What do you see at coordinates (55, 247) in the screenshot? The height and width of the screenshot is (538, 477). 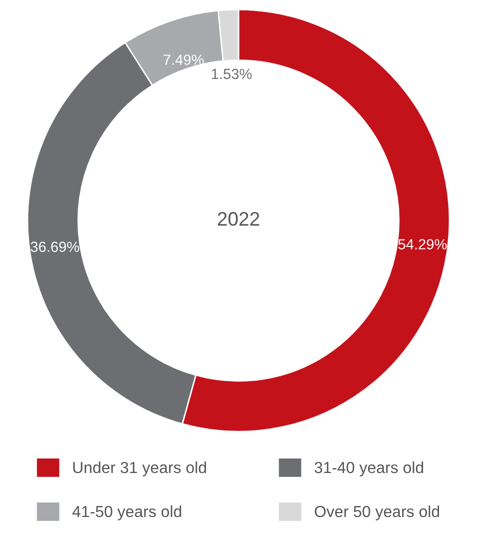 I see `data-label: 36.69%` at bounding box center [55, 247].